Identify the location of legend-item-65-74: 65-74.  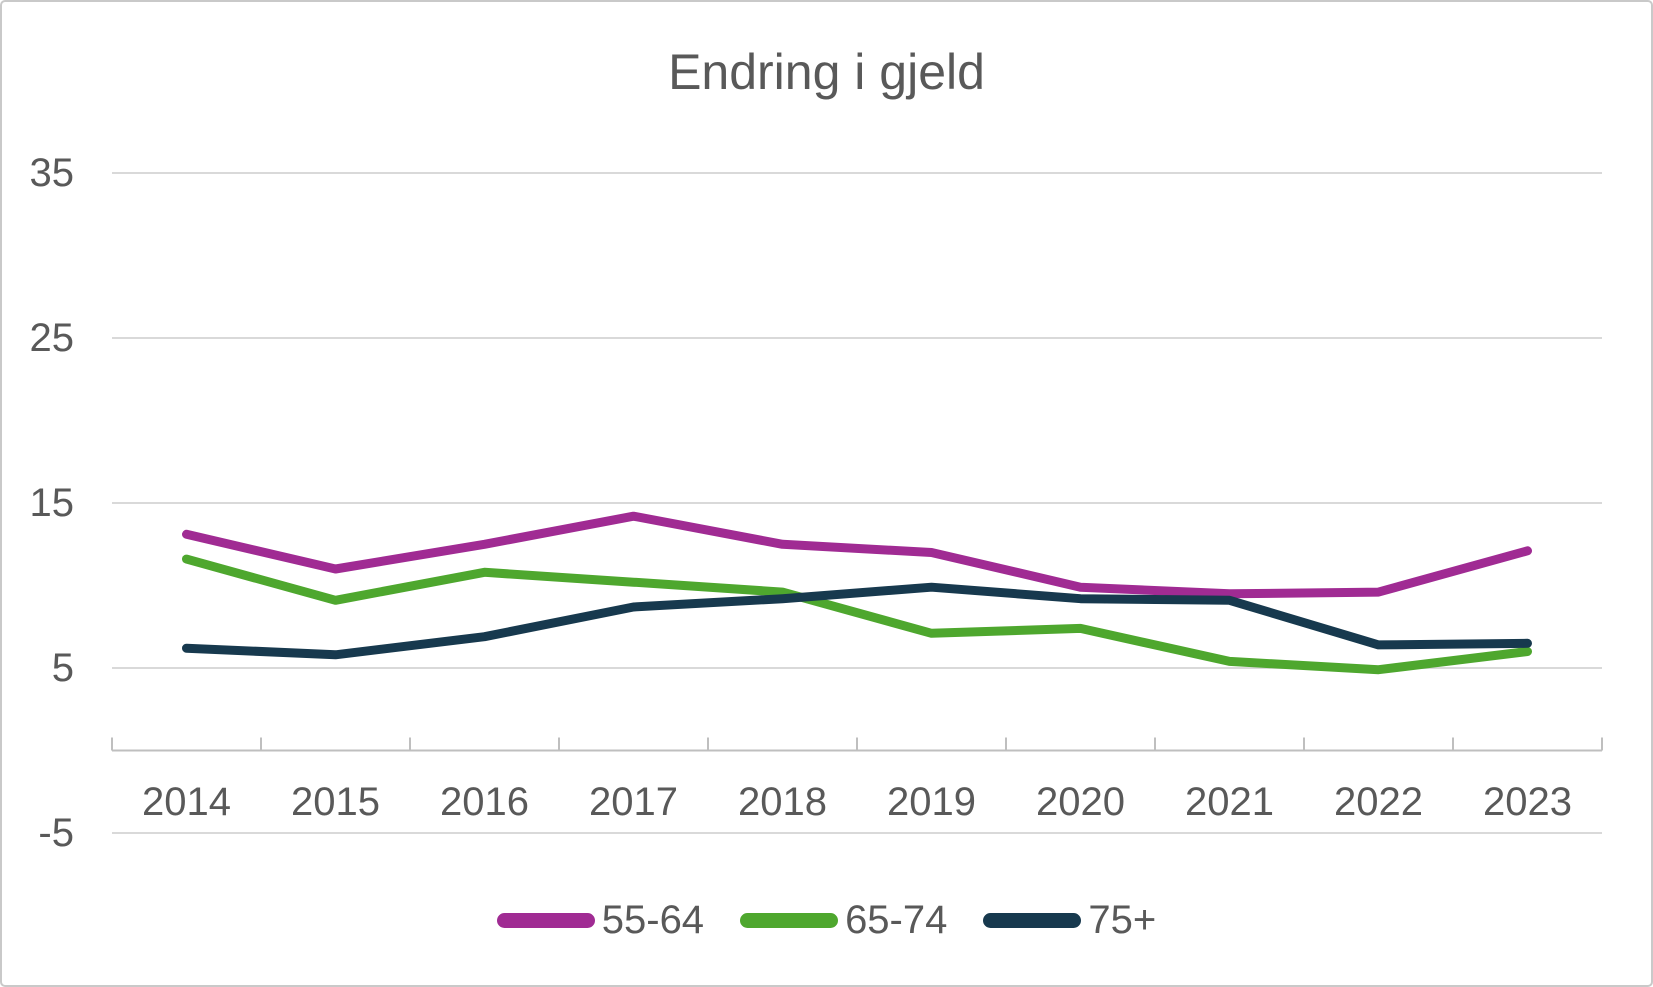
(843, 920).